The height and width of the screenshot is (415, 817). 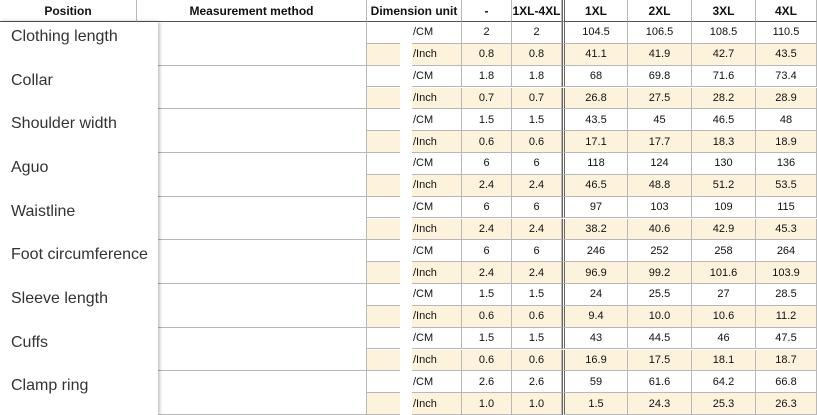 I want to click on value-cell: 66.8, so click(x=786, y=382).